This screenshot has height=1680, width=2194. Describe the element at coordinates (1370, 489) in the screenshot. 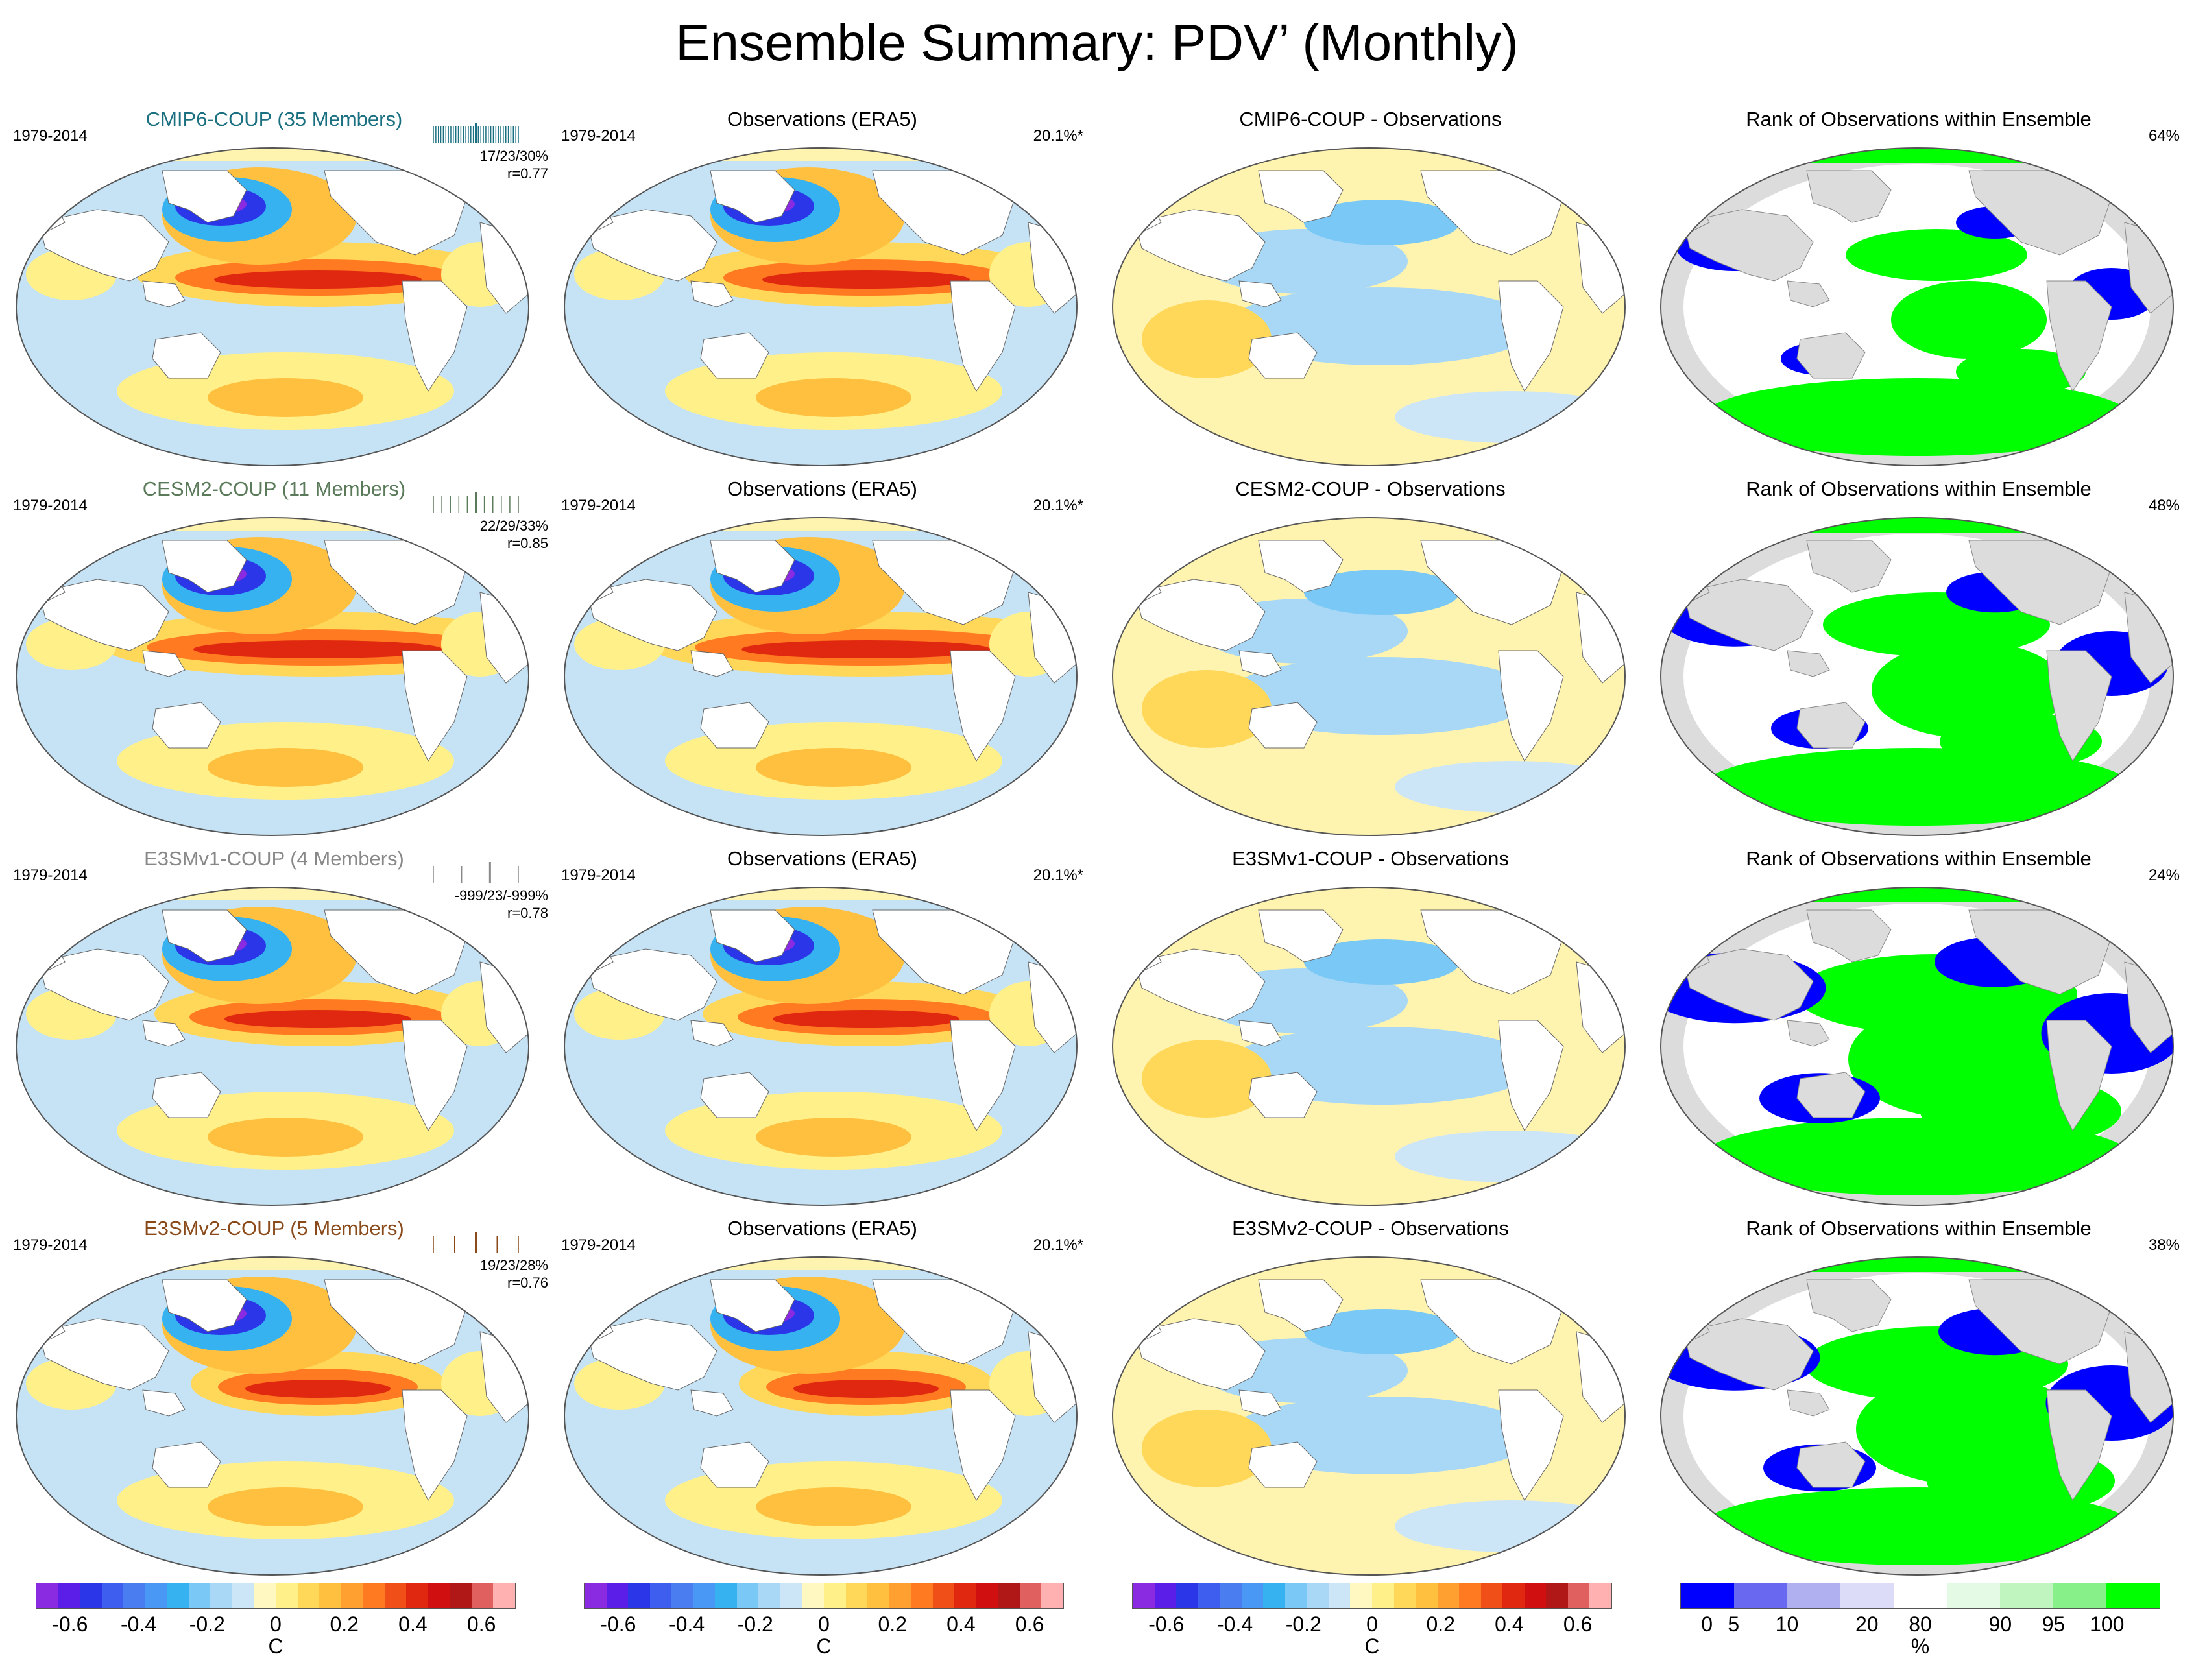

I see `panel-title: CESM2-COUP - Observations` at that location.